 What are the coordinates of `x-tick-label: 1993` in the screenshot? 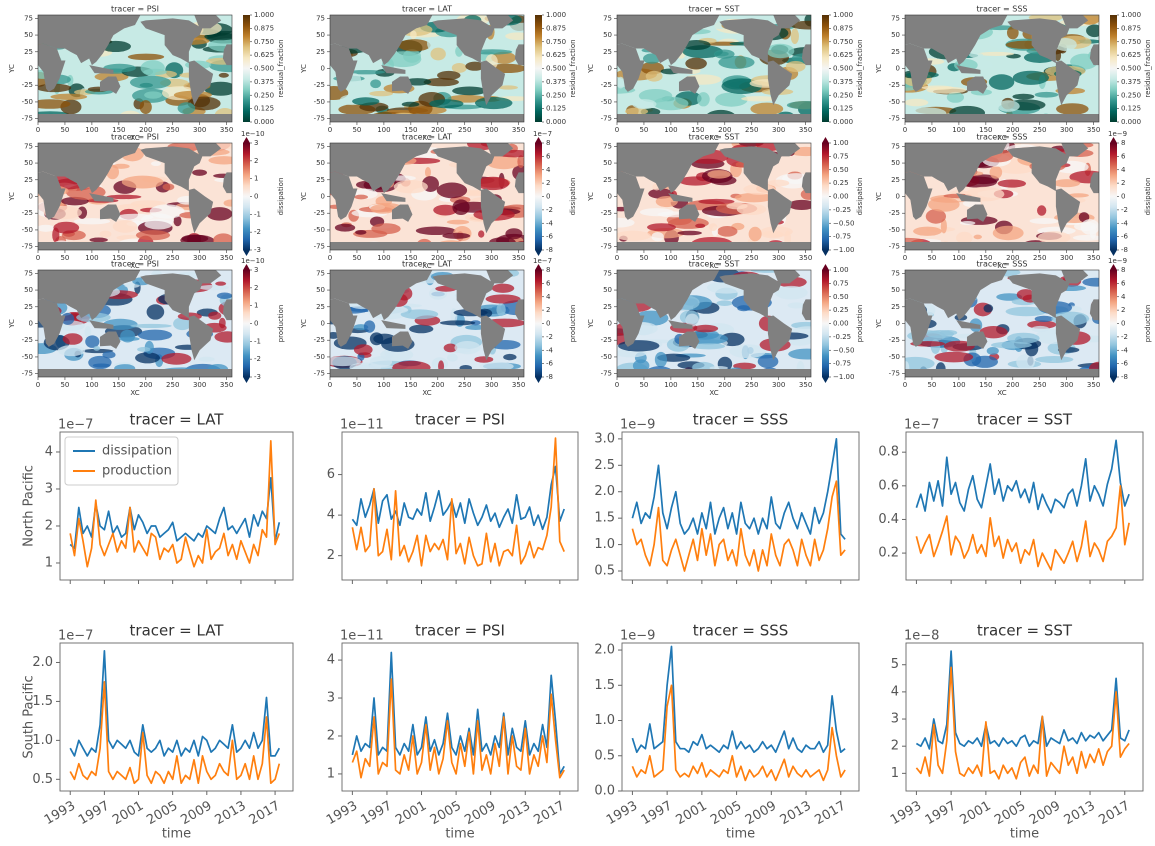 It's located at (622, 814).